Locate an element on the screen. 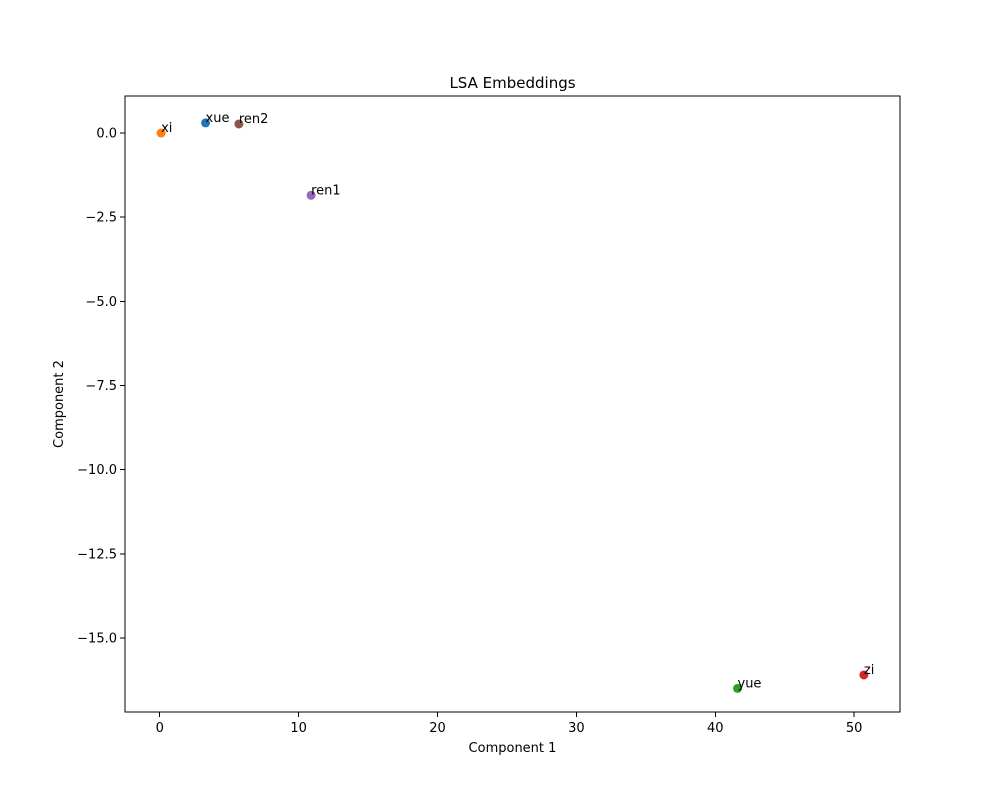 The height and width of the screenshot is (800, 1000). y-tick-label: −10.0 is located at coordinates (97, 470).